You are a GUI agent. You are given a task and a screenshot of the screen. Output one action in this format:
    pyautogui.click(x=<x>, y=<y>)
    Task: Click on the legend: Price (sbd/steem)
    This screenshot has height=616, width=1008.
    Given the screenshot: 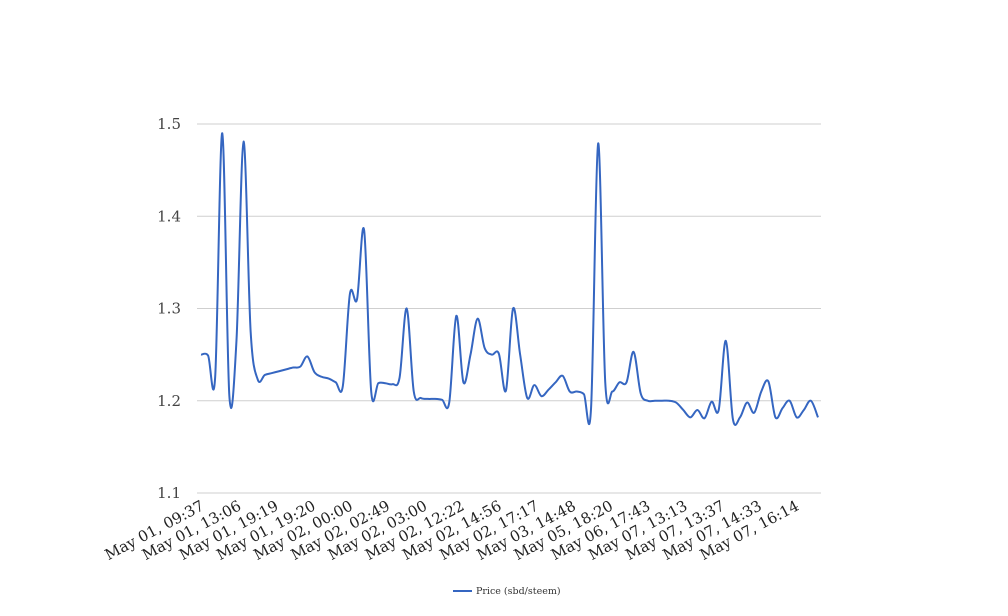 What is the action you would take?
    pyautogui.click(x=507, y=591)
    